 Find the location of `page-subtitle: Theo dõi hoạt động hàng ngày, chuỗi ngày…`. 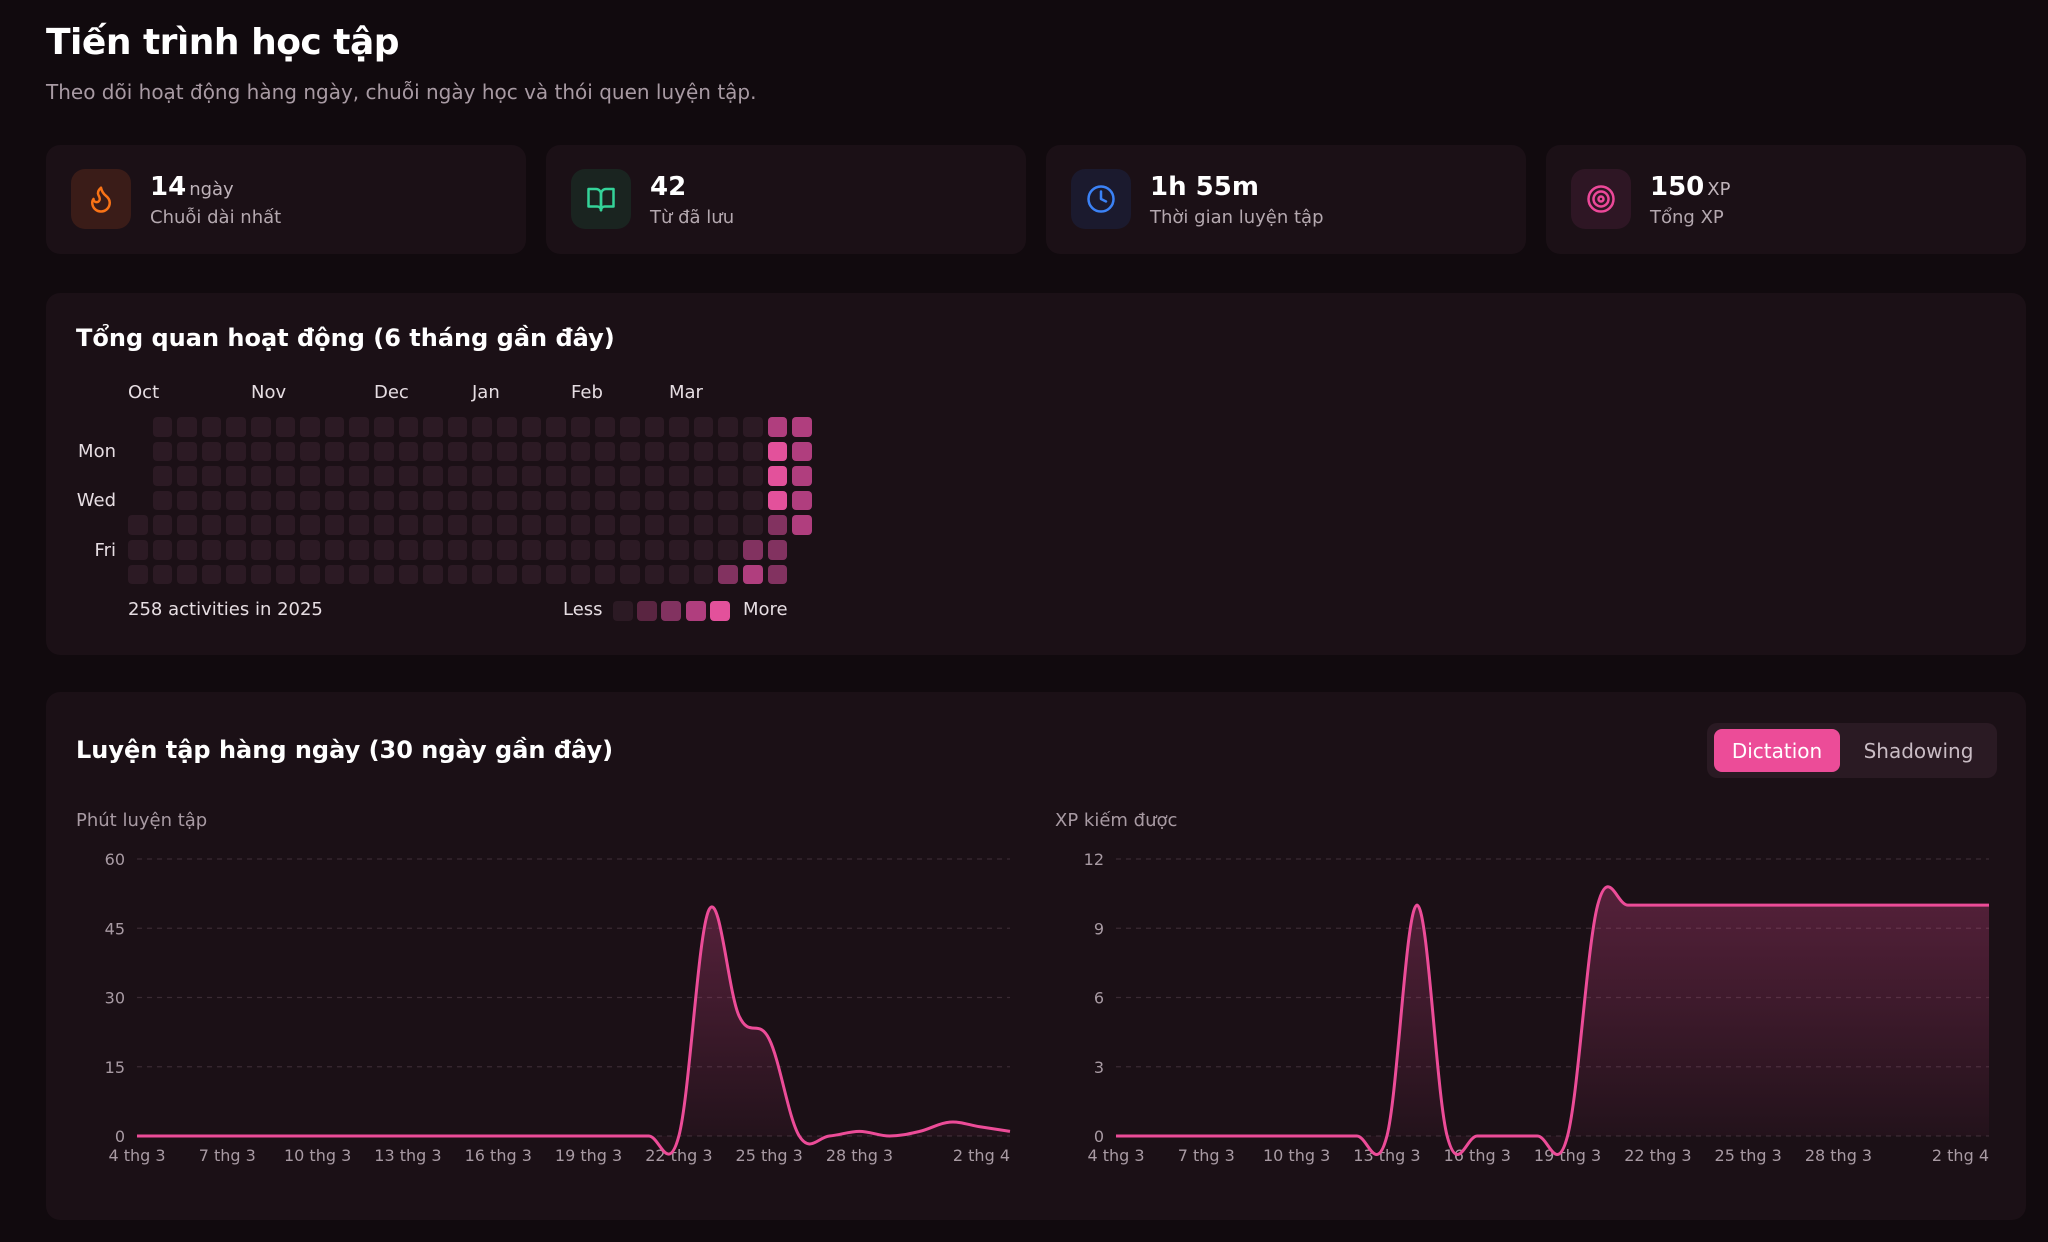

page-subtitle: Theo dõi hoạt động hàng ngày, chuỗi ngày… is located at coordinates (401, 92).